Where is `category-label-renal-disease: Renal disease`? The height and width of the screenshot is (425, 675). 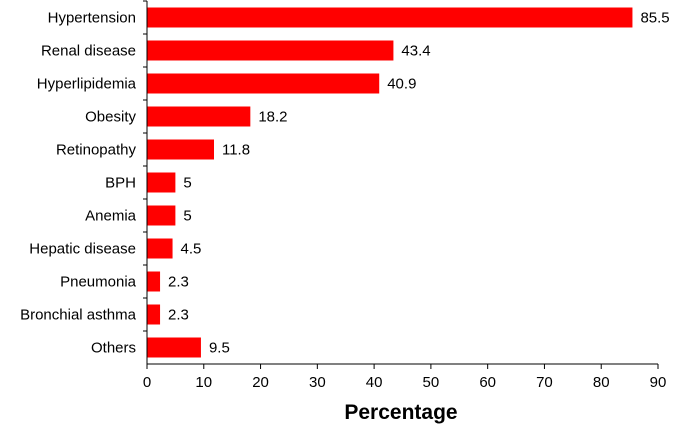 category-label-renal-disease: Renal disease is located at coordinates (88, 51).